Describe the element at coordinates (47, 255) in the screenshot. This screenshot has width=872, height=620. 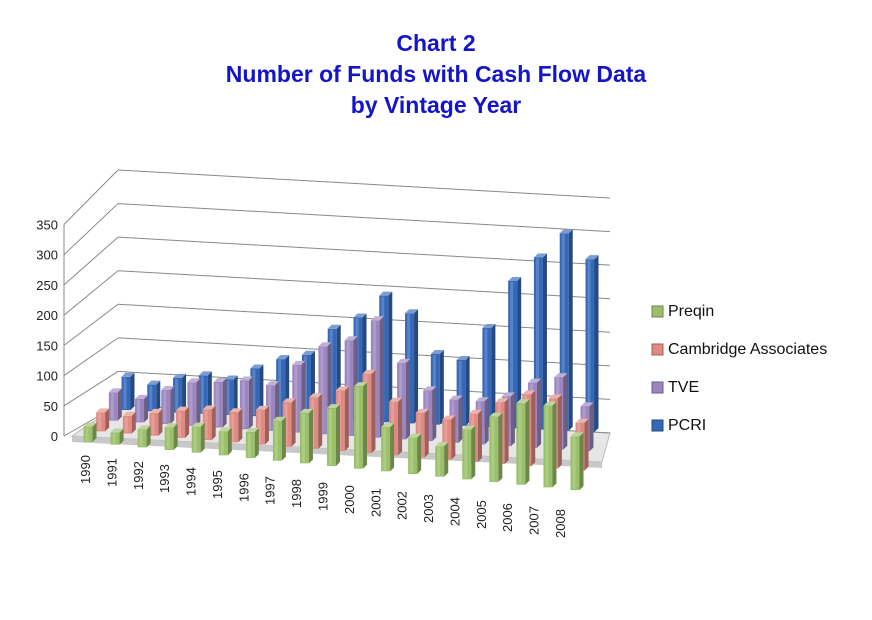
I see `y-tick-label: 300` at that location.